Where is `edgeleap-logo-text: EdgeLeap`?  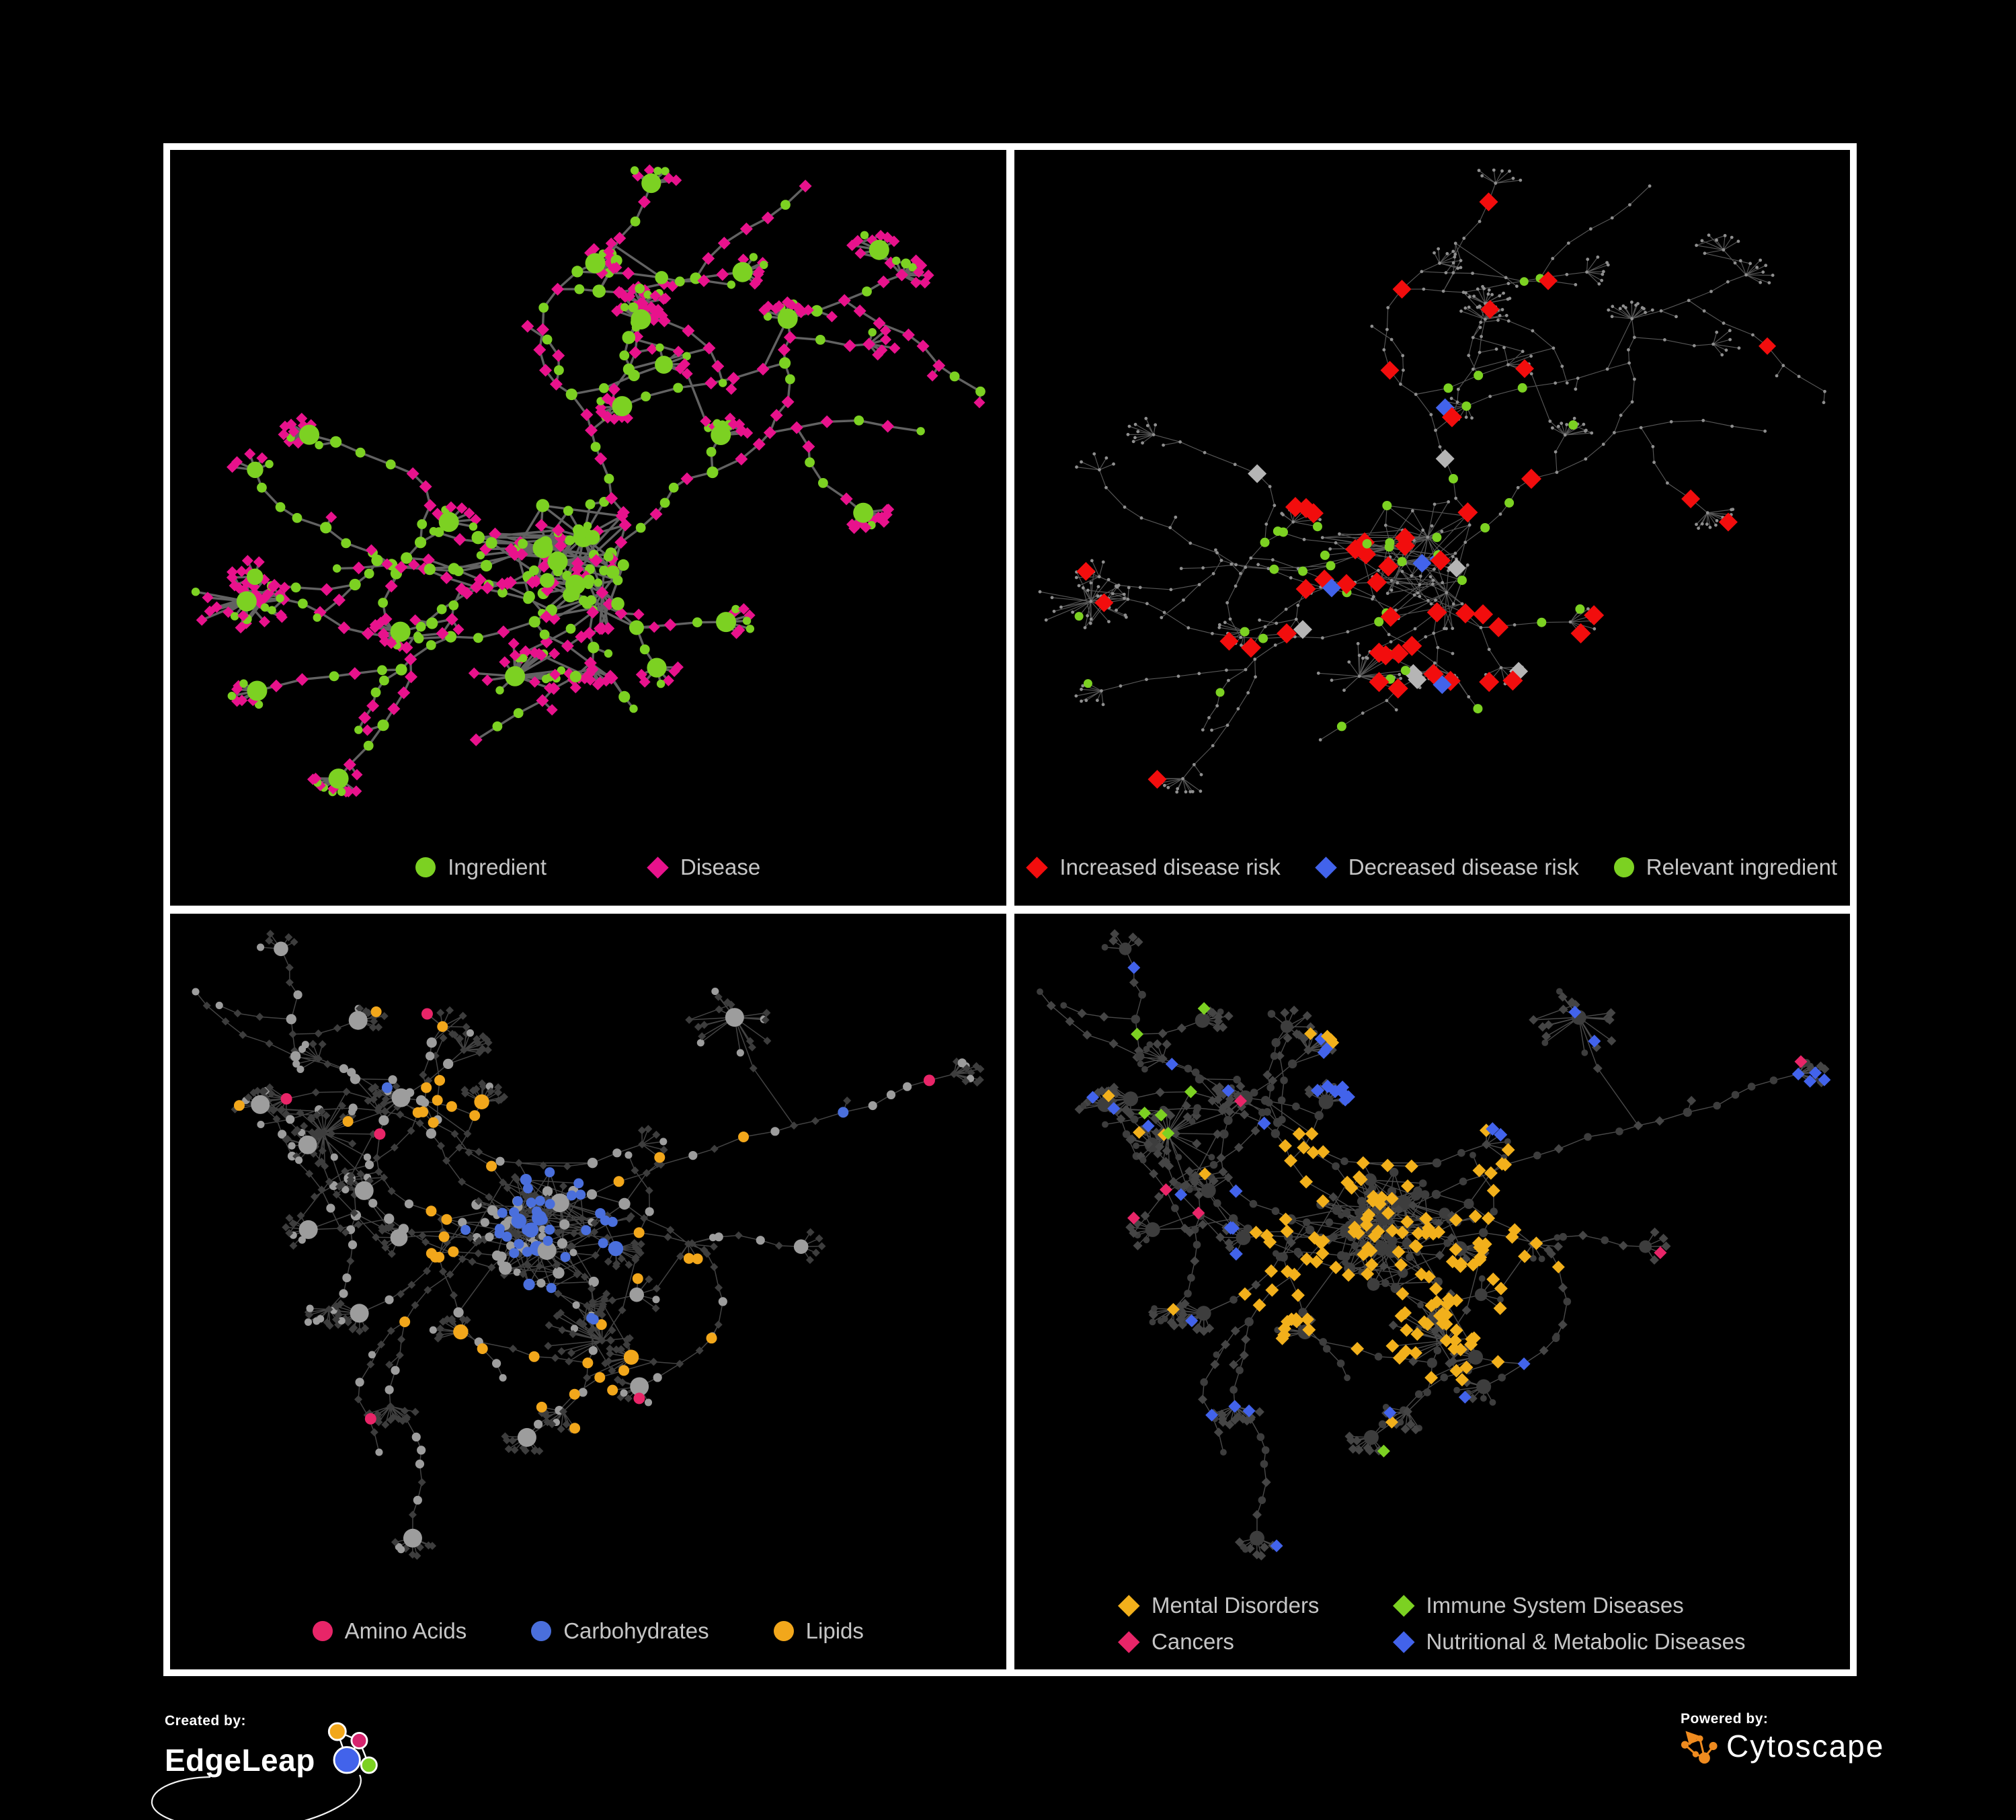
edgeleap-logo-text: EdgeLeap is located at coordinates (240, 1760).